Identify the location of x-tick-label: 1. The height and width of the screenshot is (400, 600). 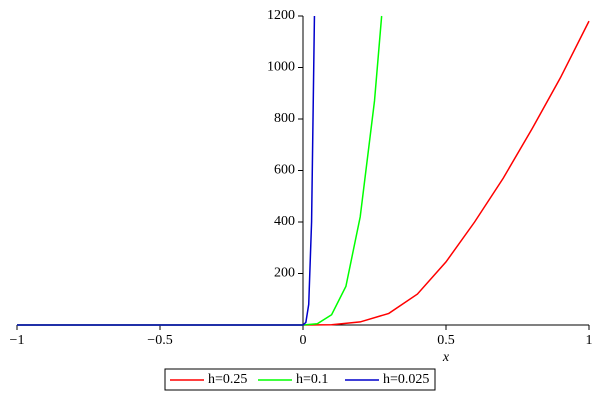
(589, 340).